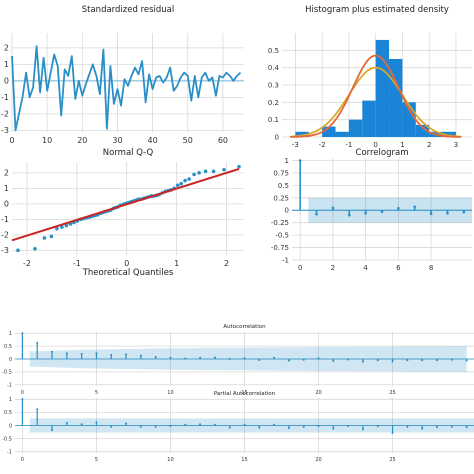  What do you see at coordinates (128, 273) in the screenshot?
I see `qq-xlabel: Theoretical Quantiles` at bounding box center [128, 273].